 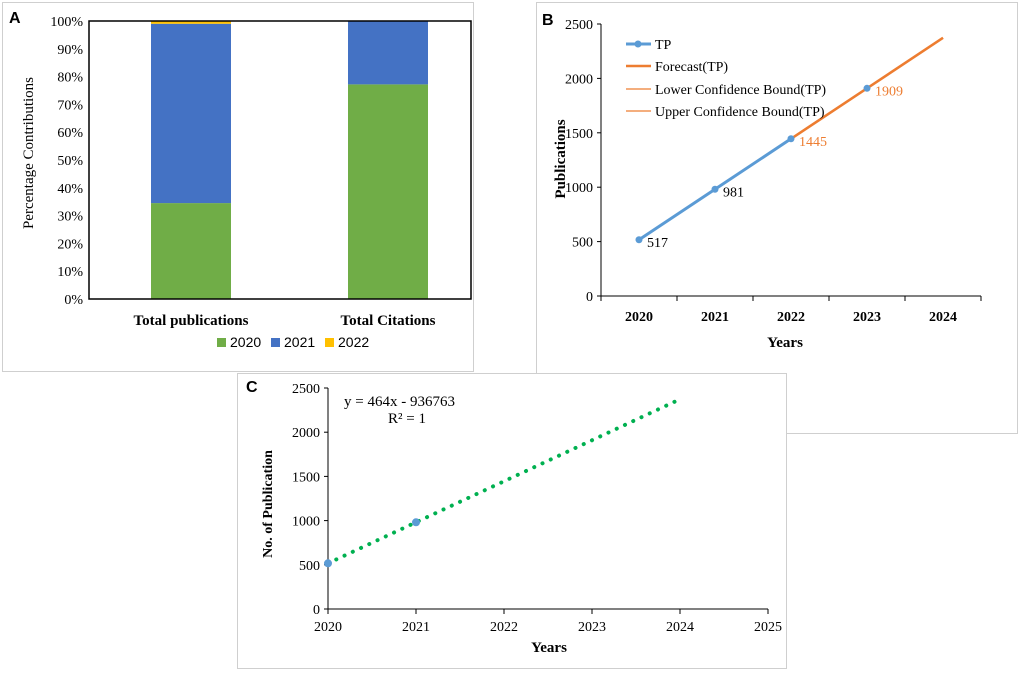 What do you see at coordinates (268, 504) in the screenshot?
I see `y-axis-label: No. of Publication` at bounding box center [268, 504].